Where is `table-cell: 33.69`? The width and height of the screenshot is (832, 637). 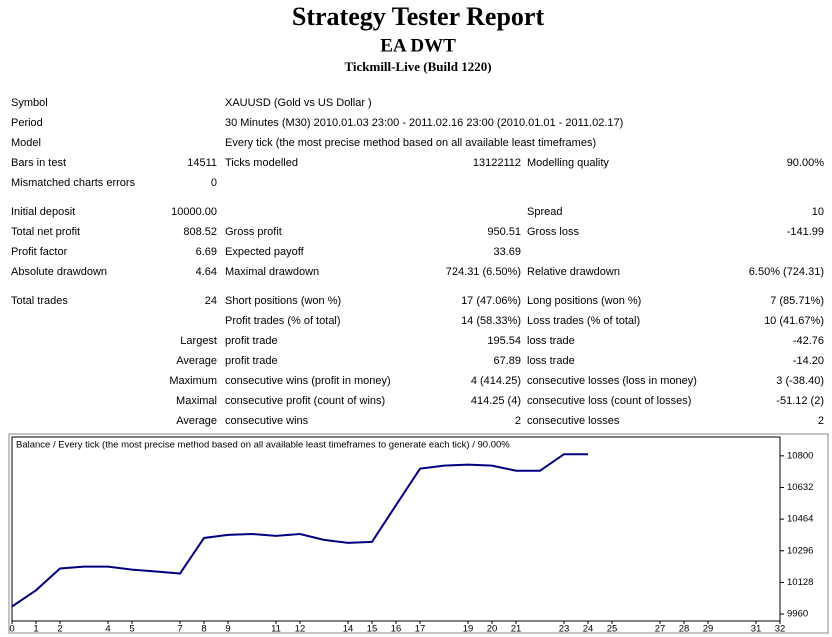
table-cell: 33.69 is located at coordinates (507, 252).